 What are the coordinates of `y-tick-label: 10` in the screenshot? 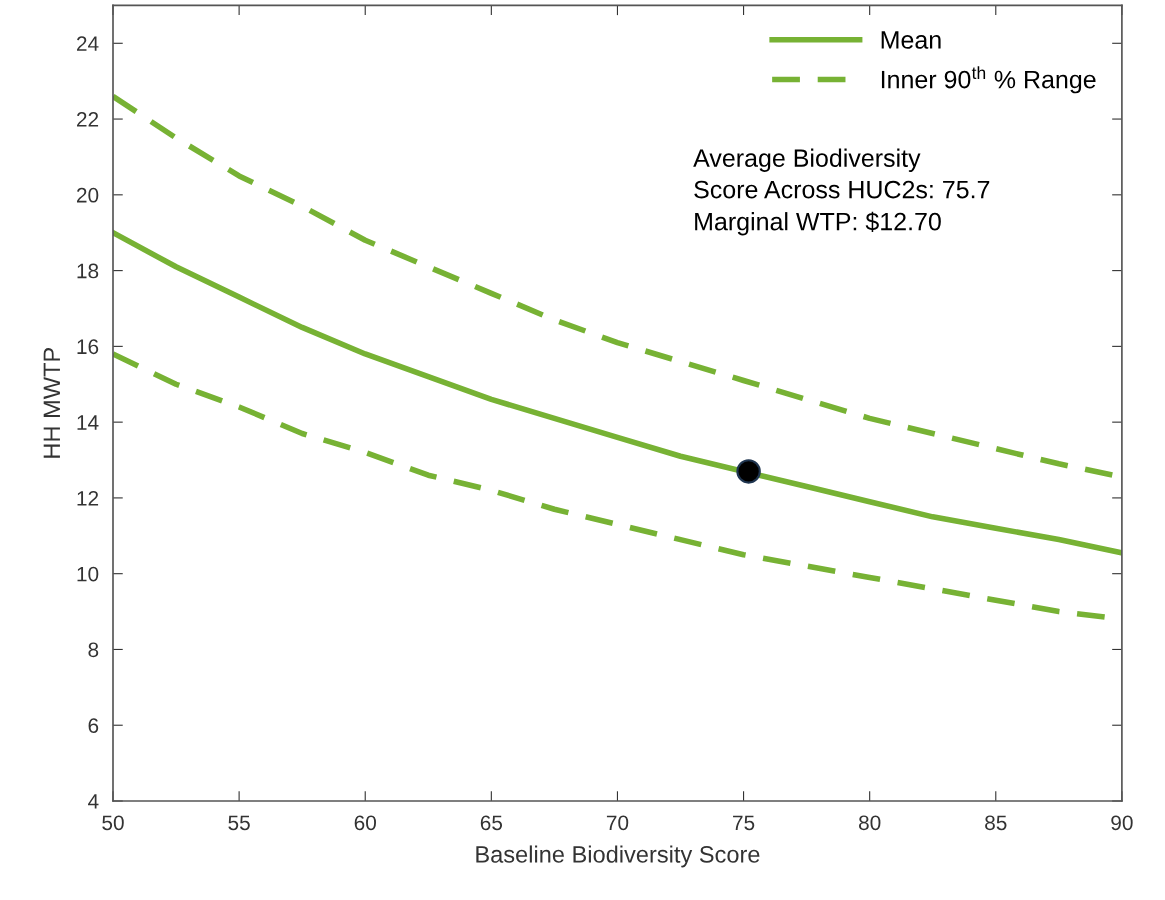 It's located at (88, 574).